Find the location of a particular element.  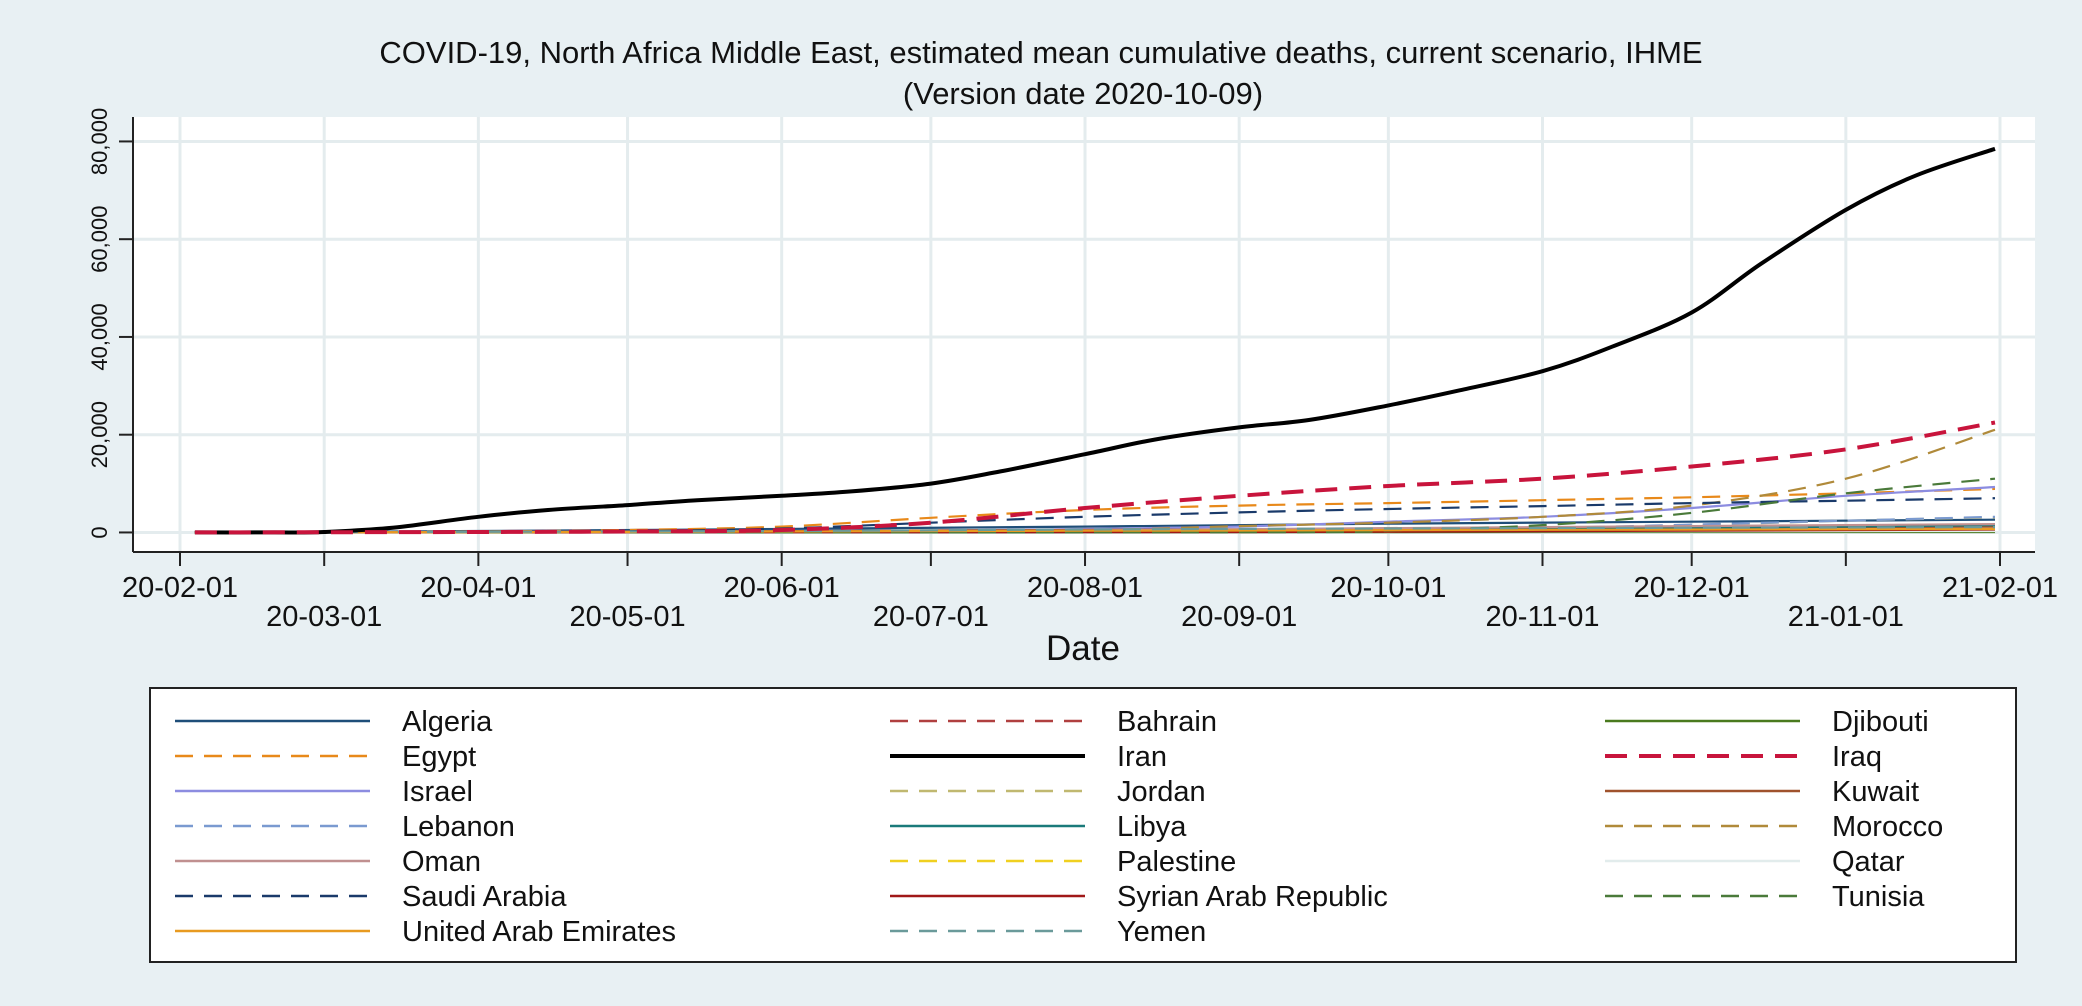

x-axis-label: Date is located at coordinates (1083, 648).